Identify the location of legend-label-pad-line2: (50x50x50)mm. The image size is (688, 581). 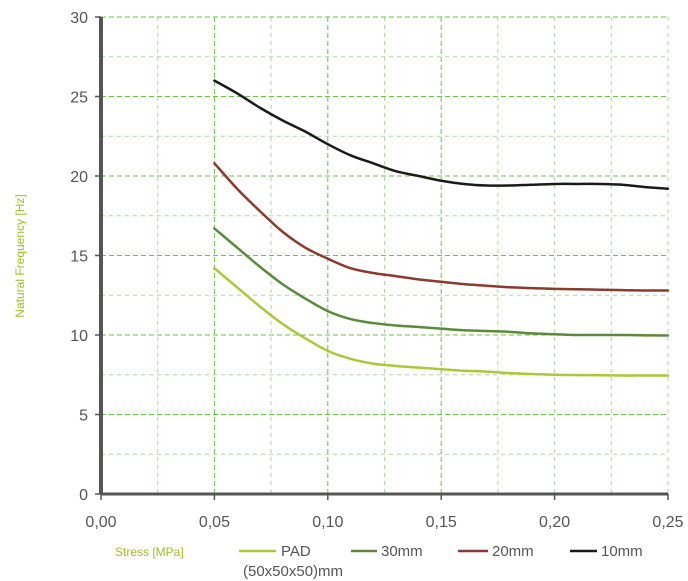
(293, 571).